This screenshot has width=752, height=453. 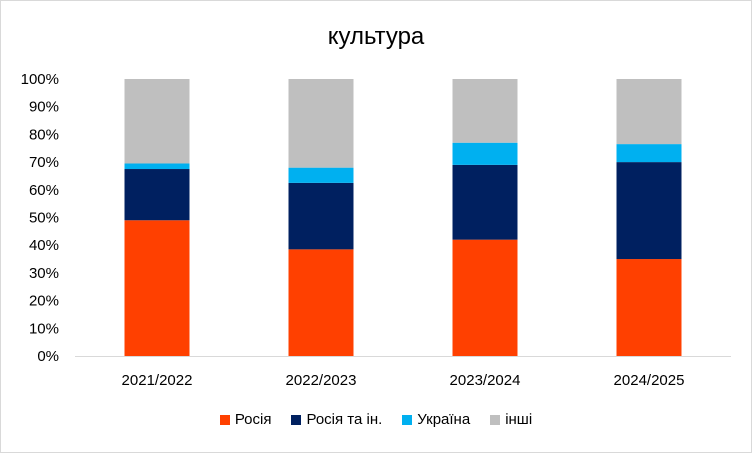 I want to click on legend-label: Україна, so click(x=444, y=419).